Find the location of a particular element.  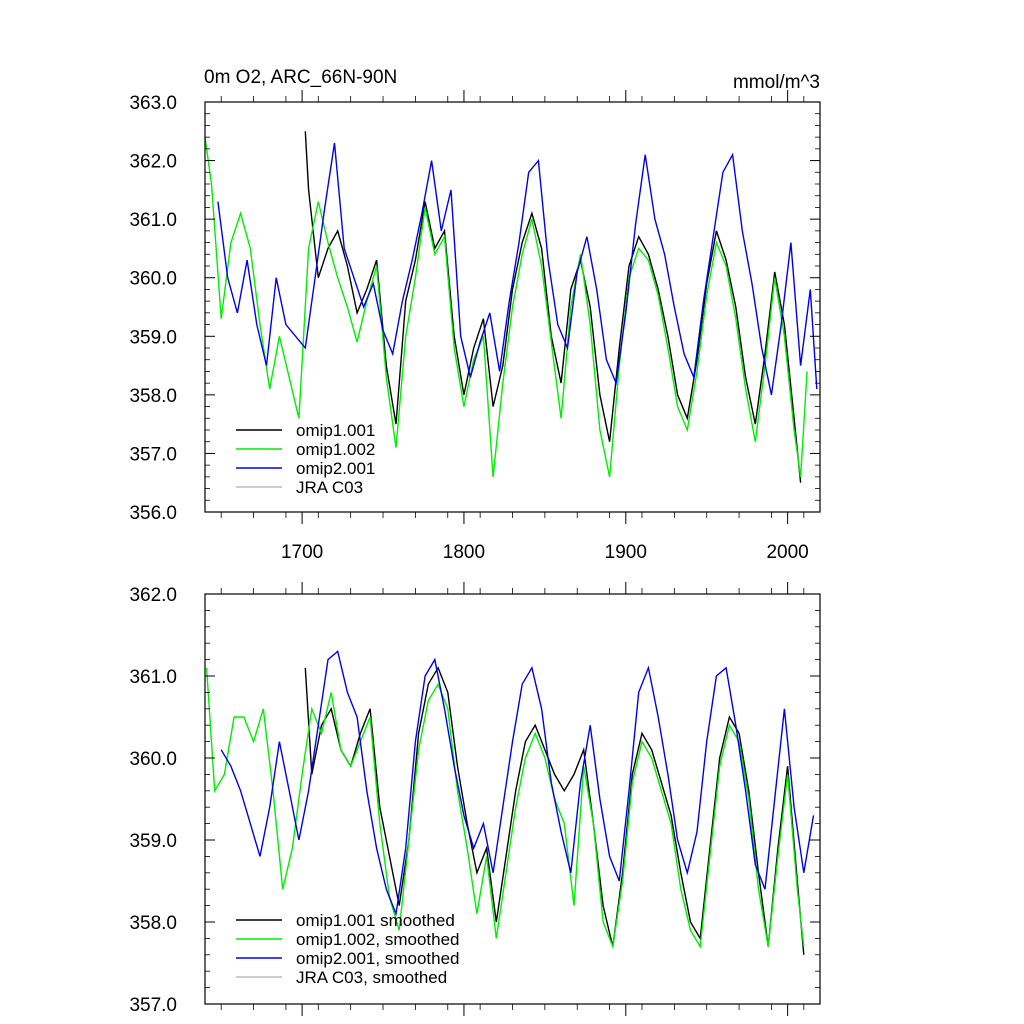

y-tick-label: 356.0 is located at coordinates (153, 513).